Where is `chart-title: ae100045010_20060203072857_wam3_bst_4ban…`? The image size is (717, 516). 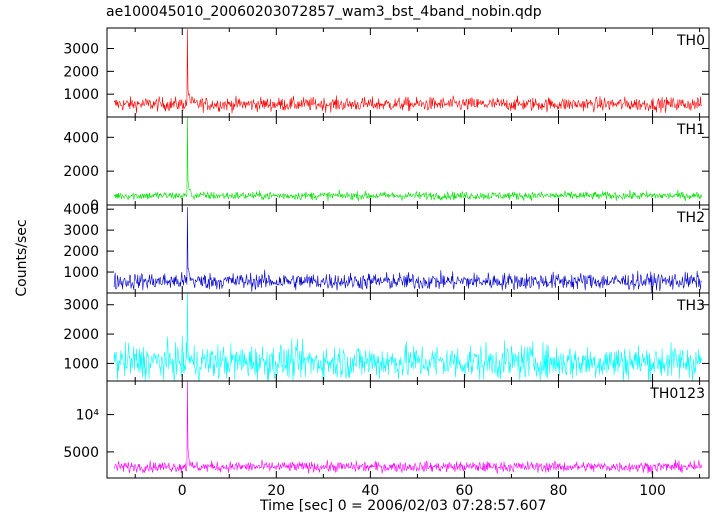 chart-title: ae100045010_20060203072857_wam3_bst_4ban… is located at coordinates (324, 12).